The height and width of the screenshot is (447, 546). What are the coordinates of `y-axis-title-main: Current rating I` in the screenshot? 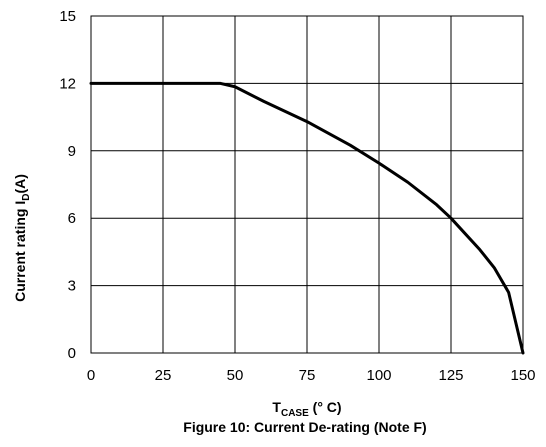 It's located at (20, 251).